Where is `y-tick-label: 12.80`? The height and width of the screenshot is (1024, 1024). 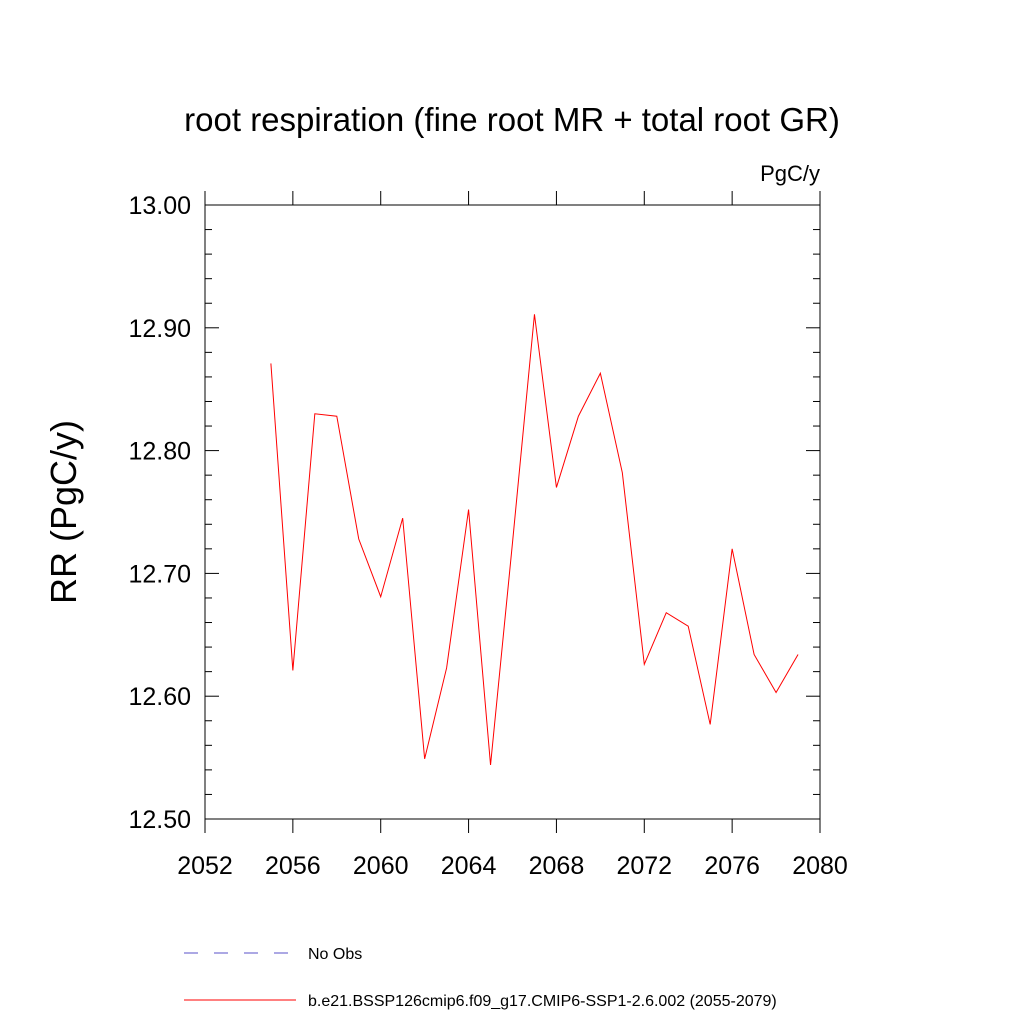
y-tick-label: 12.80 is located at coordinates (159, 452).